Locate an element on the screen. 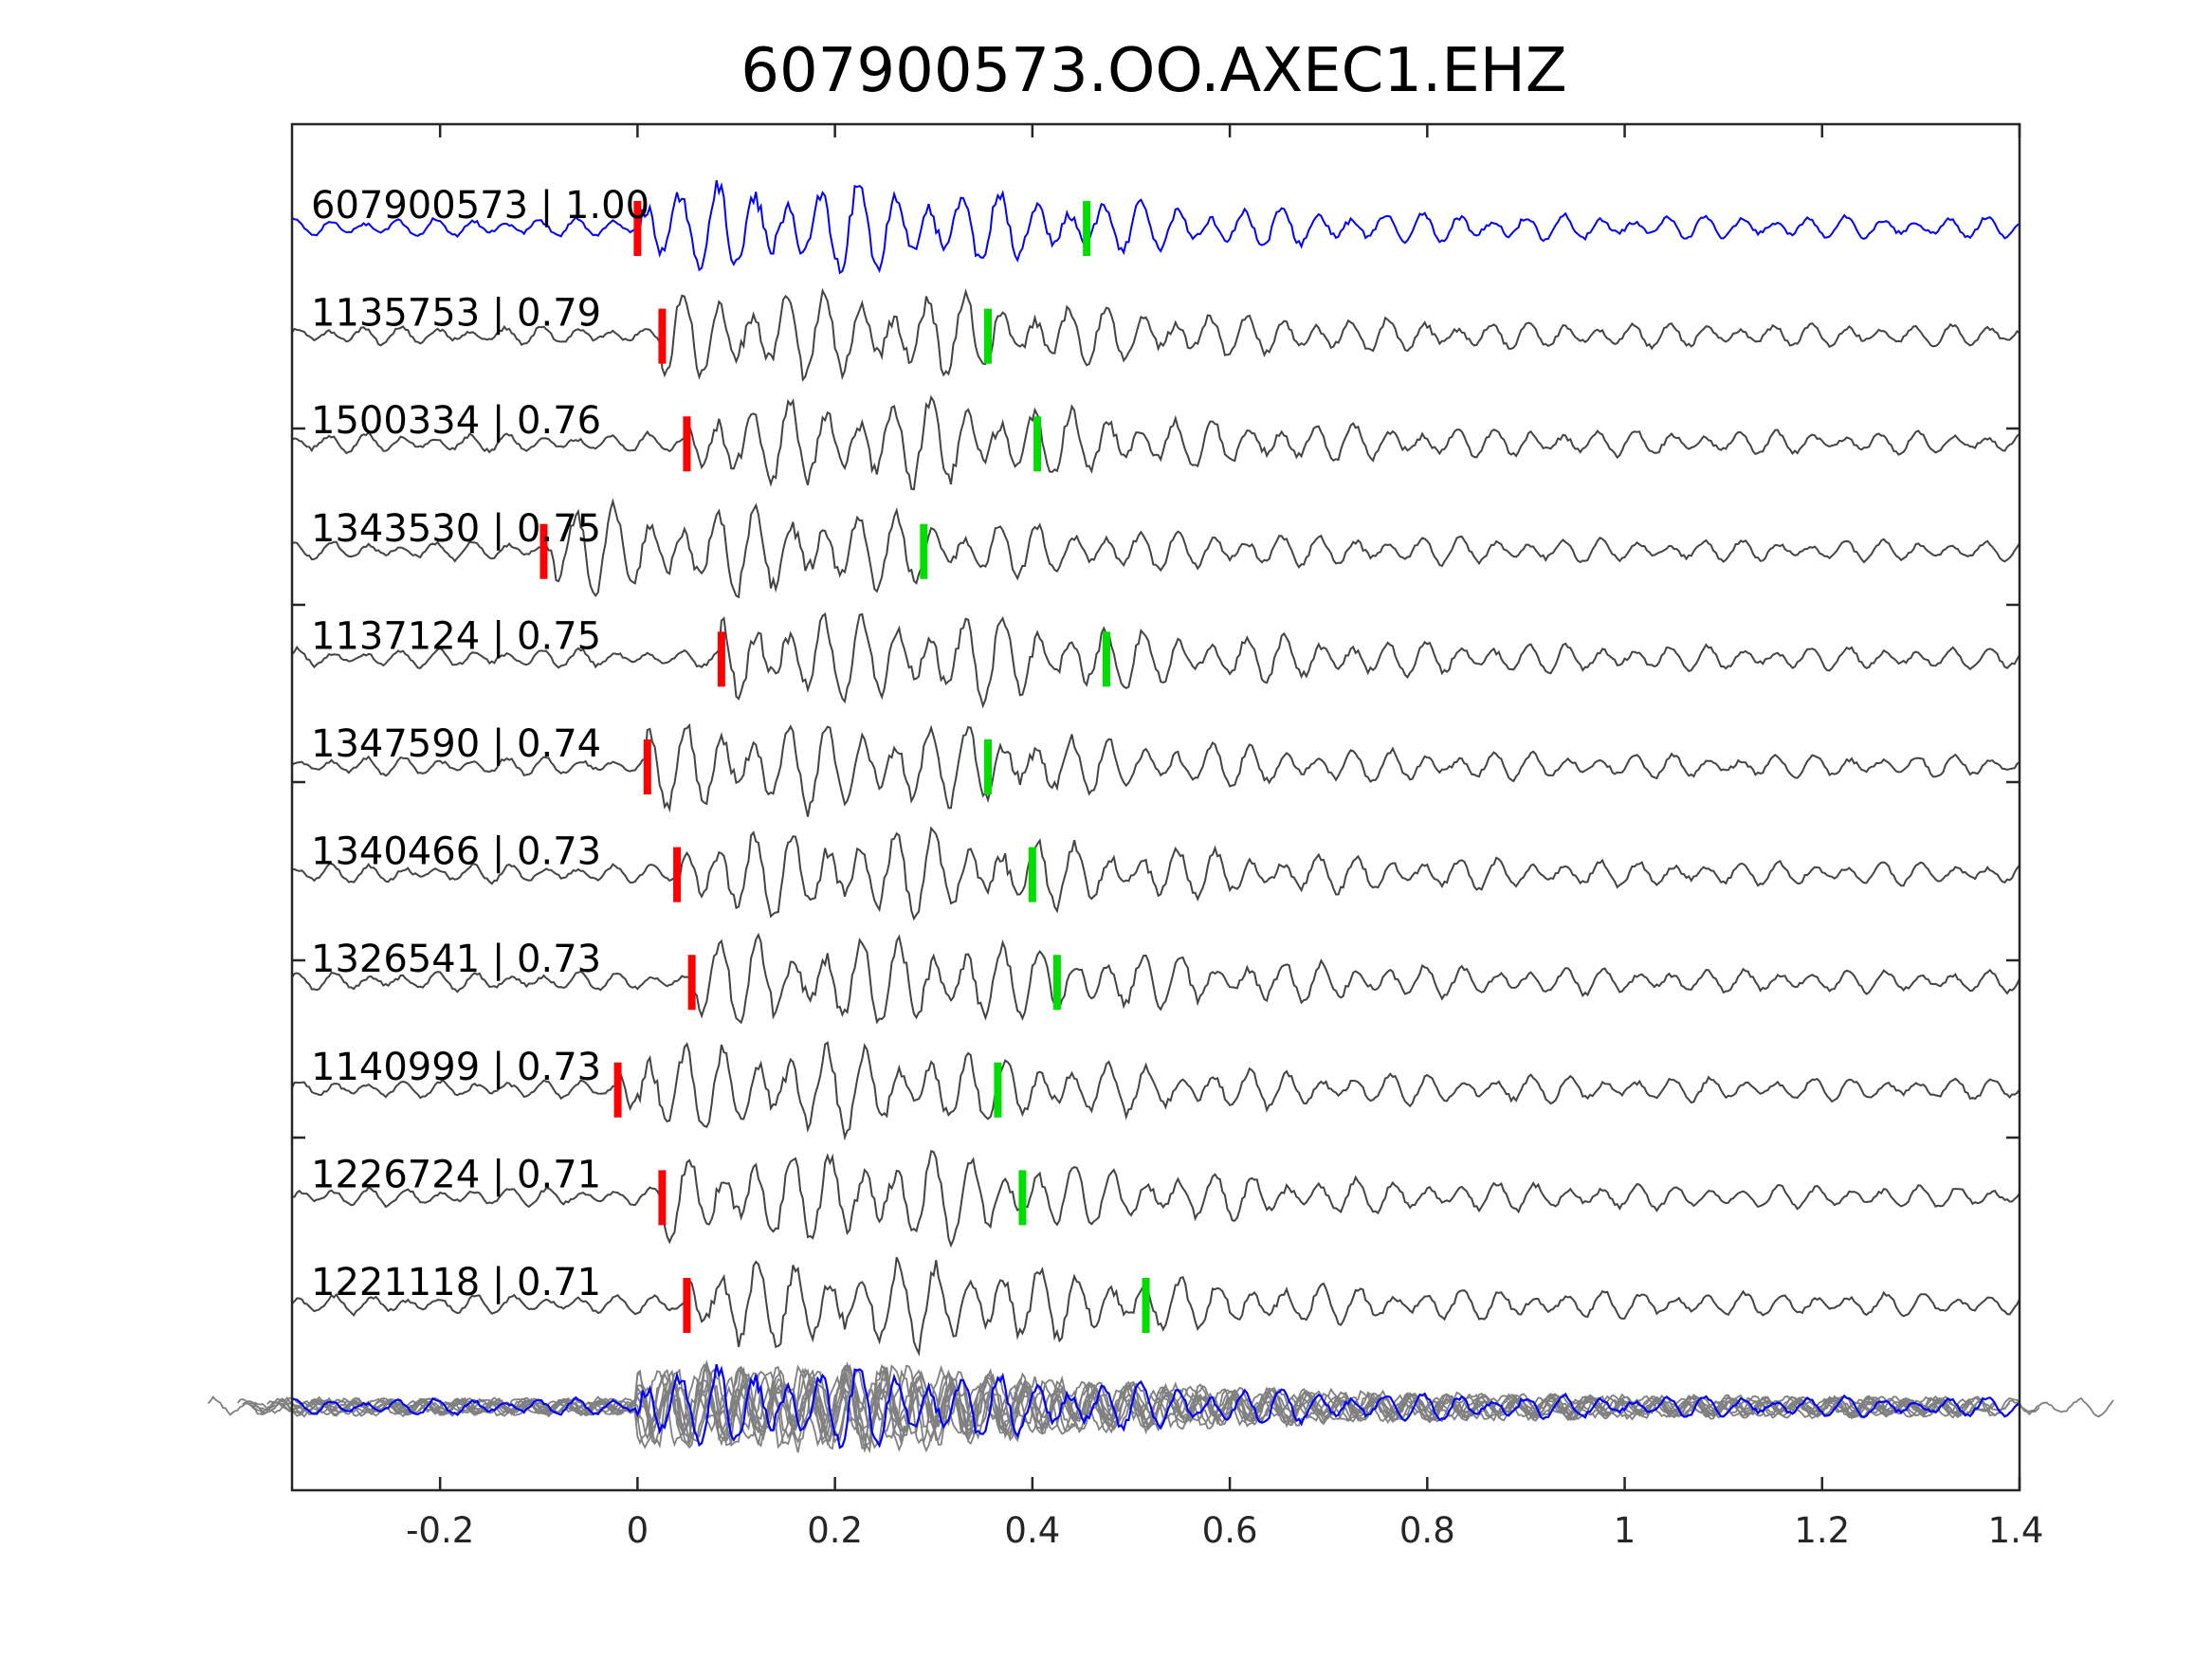 Image resolution: width=2212 pixels, height=1659 pixels. x-tick-label: 1.4 is located at coordinates (2016, 1530).